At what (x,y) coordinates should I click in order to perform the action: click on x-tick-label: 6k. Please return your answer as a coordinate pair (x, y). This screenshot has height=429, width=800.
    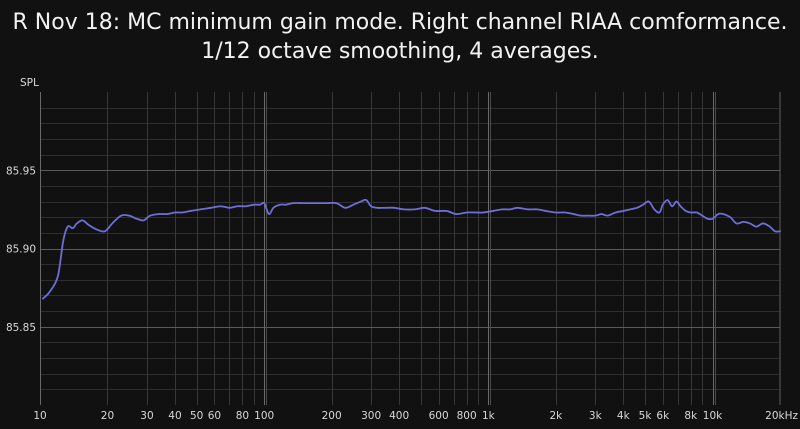
    Looking at the image, I should click on (663, 416).